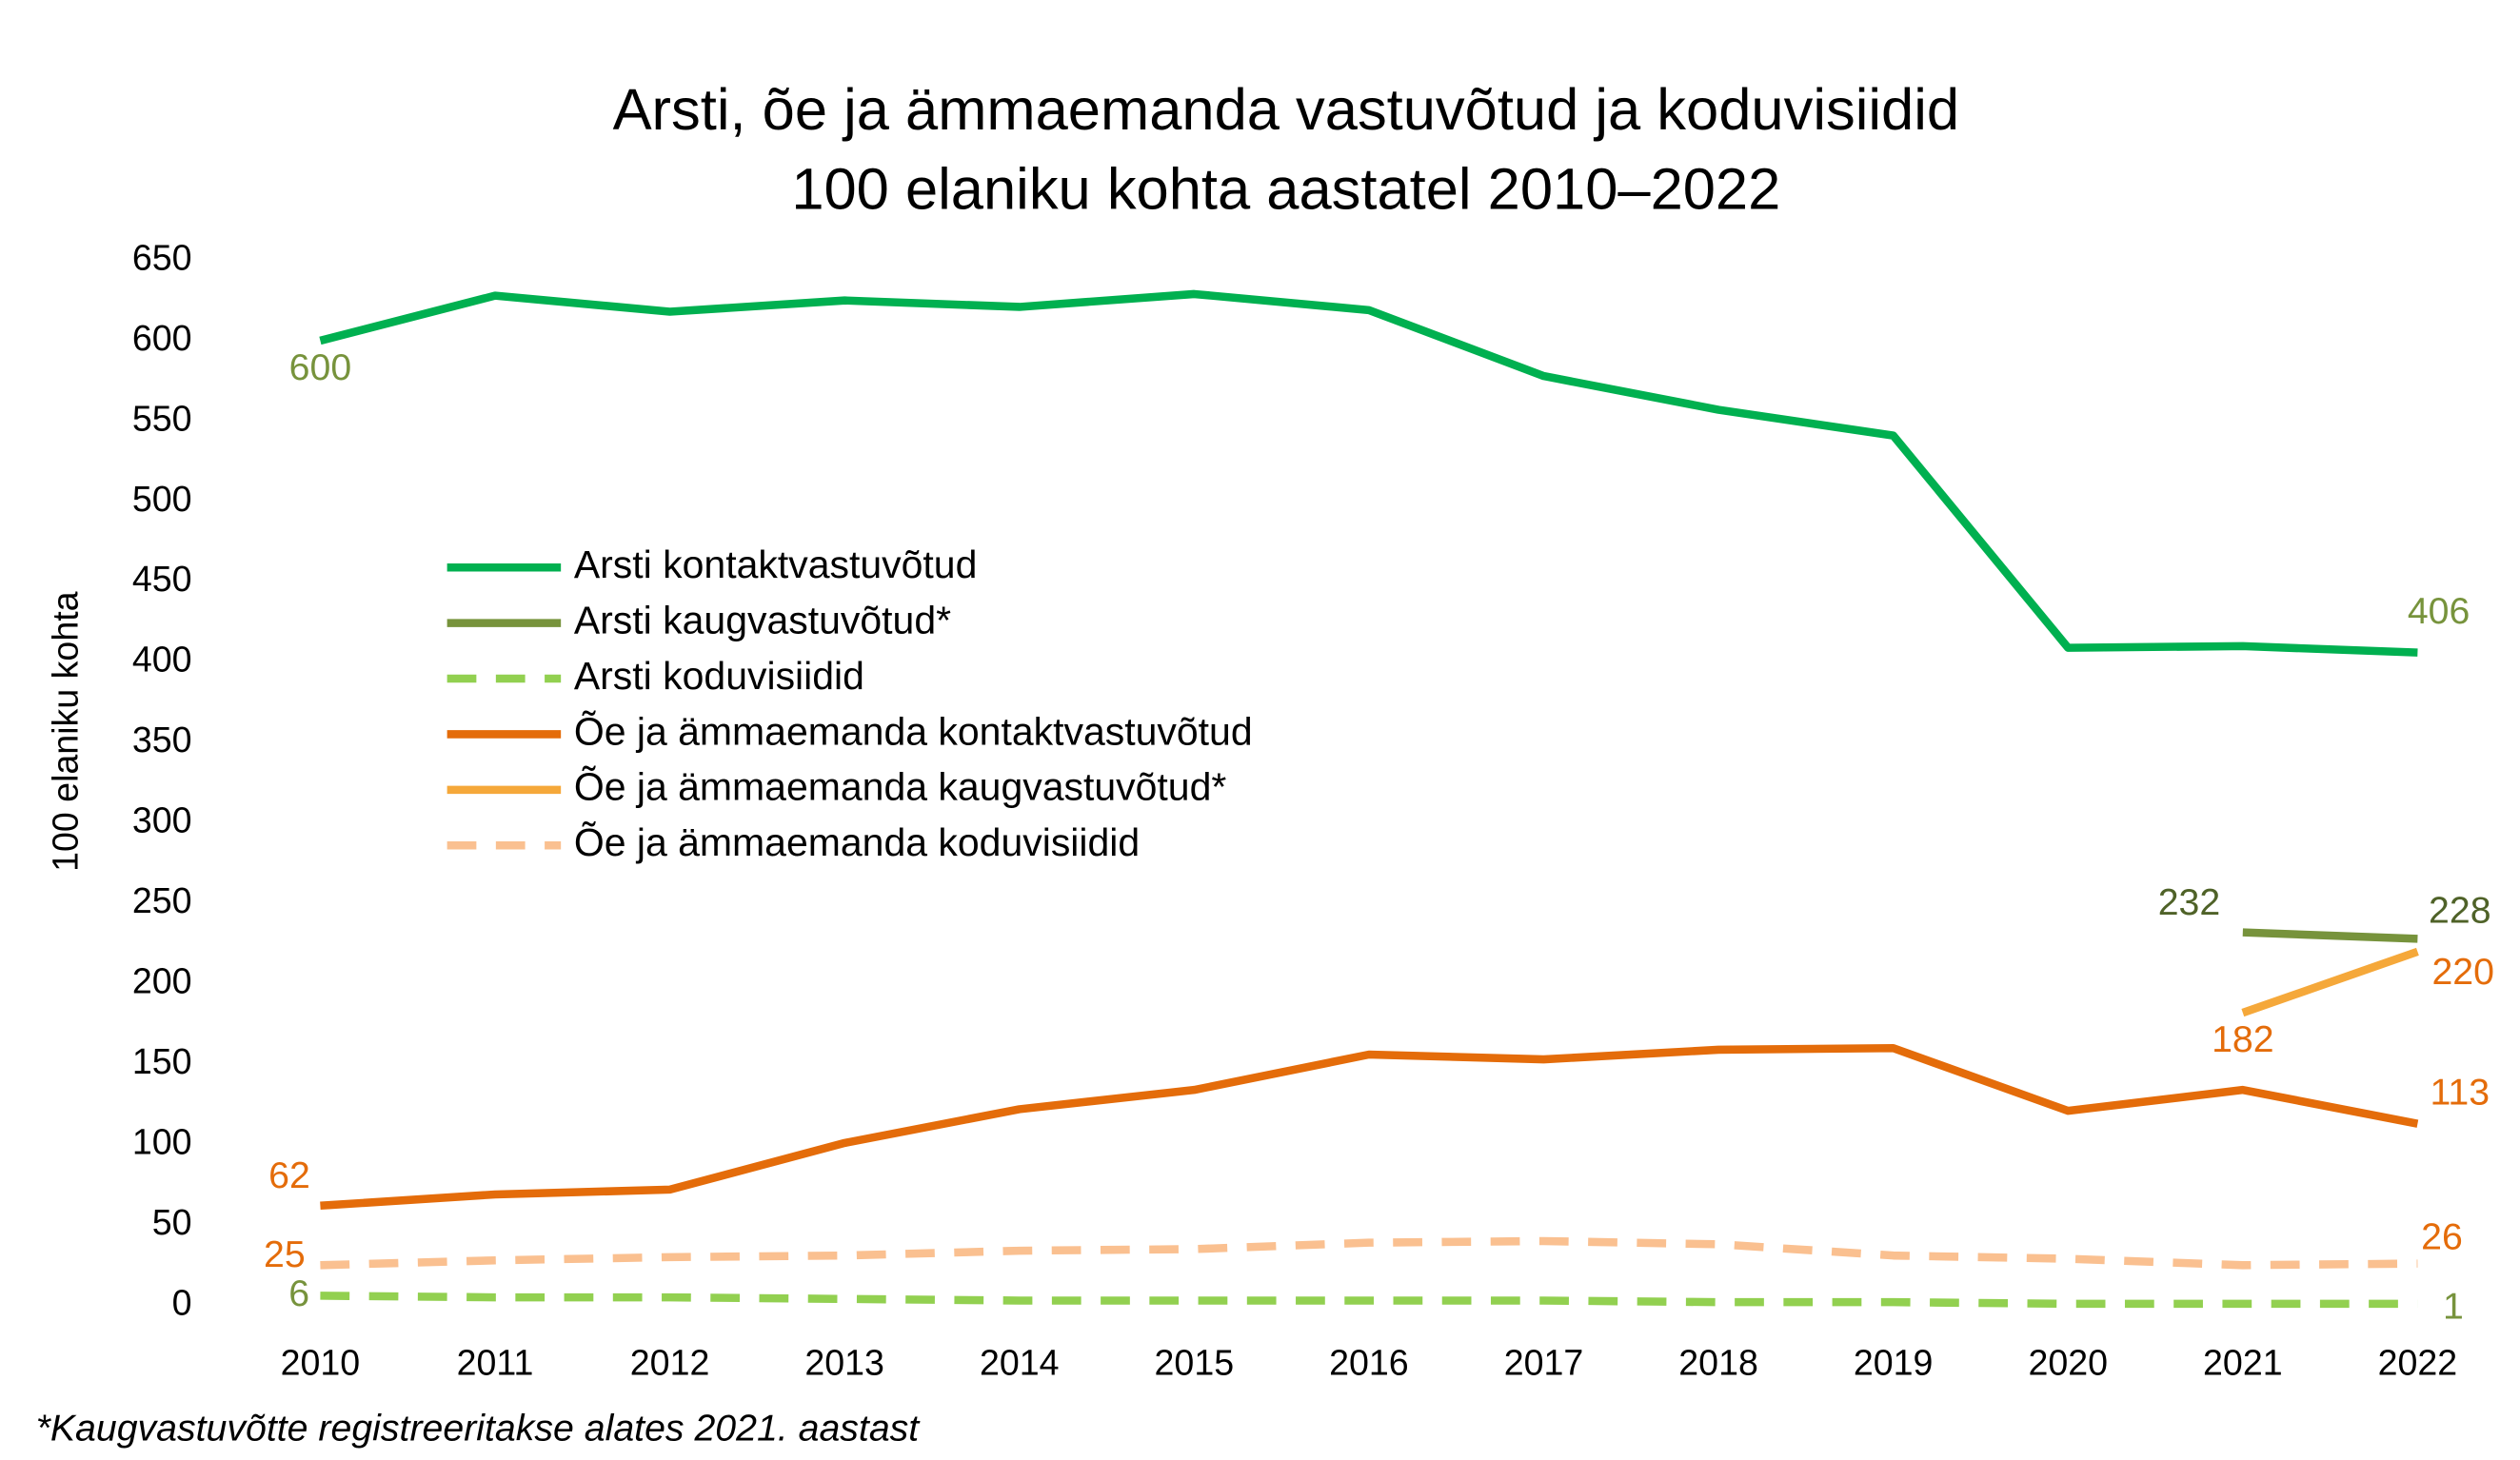  I want to click on legend-label: Õe ja ämmaemanda kaugvastuvõtud*, so click(900, 787).